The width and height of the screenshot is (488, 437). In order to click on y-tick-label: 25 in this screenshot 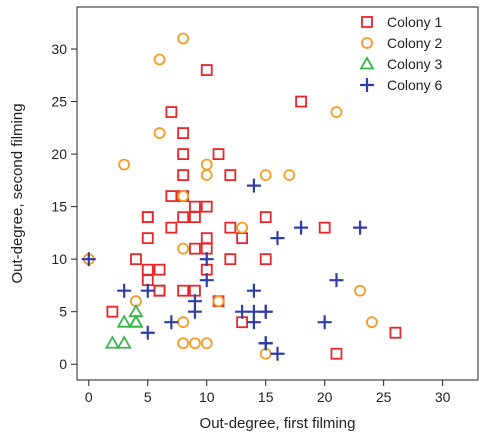, I will do `click(59, 102)`.